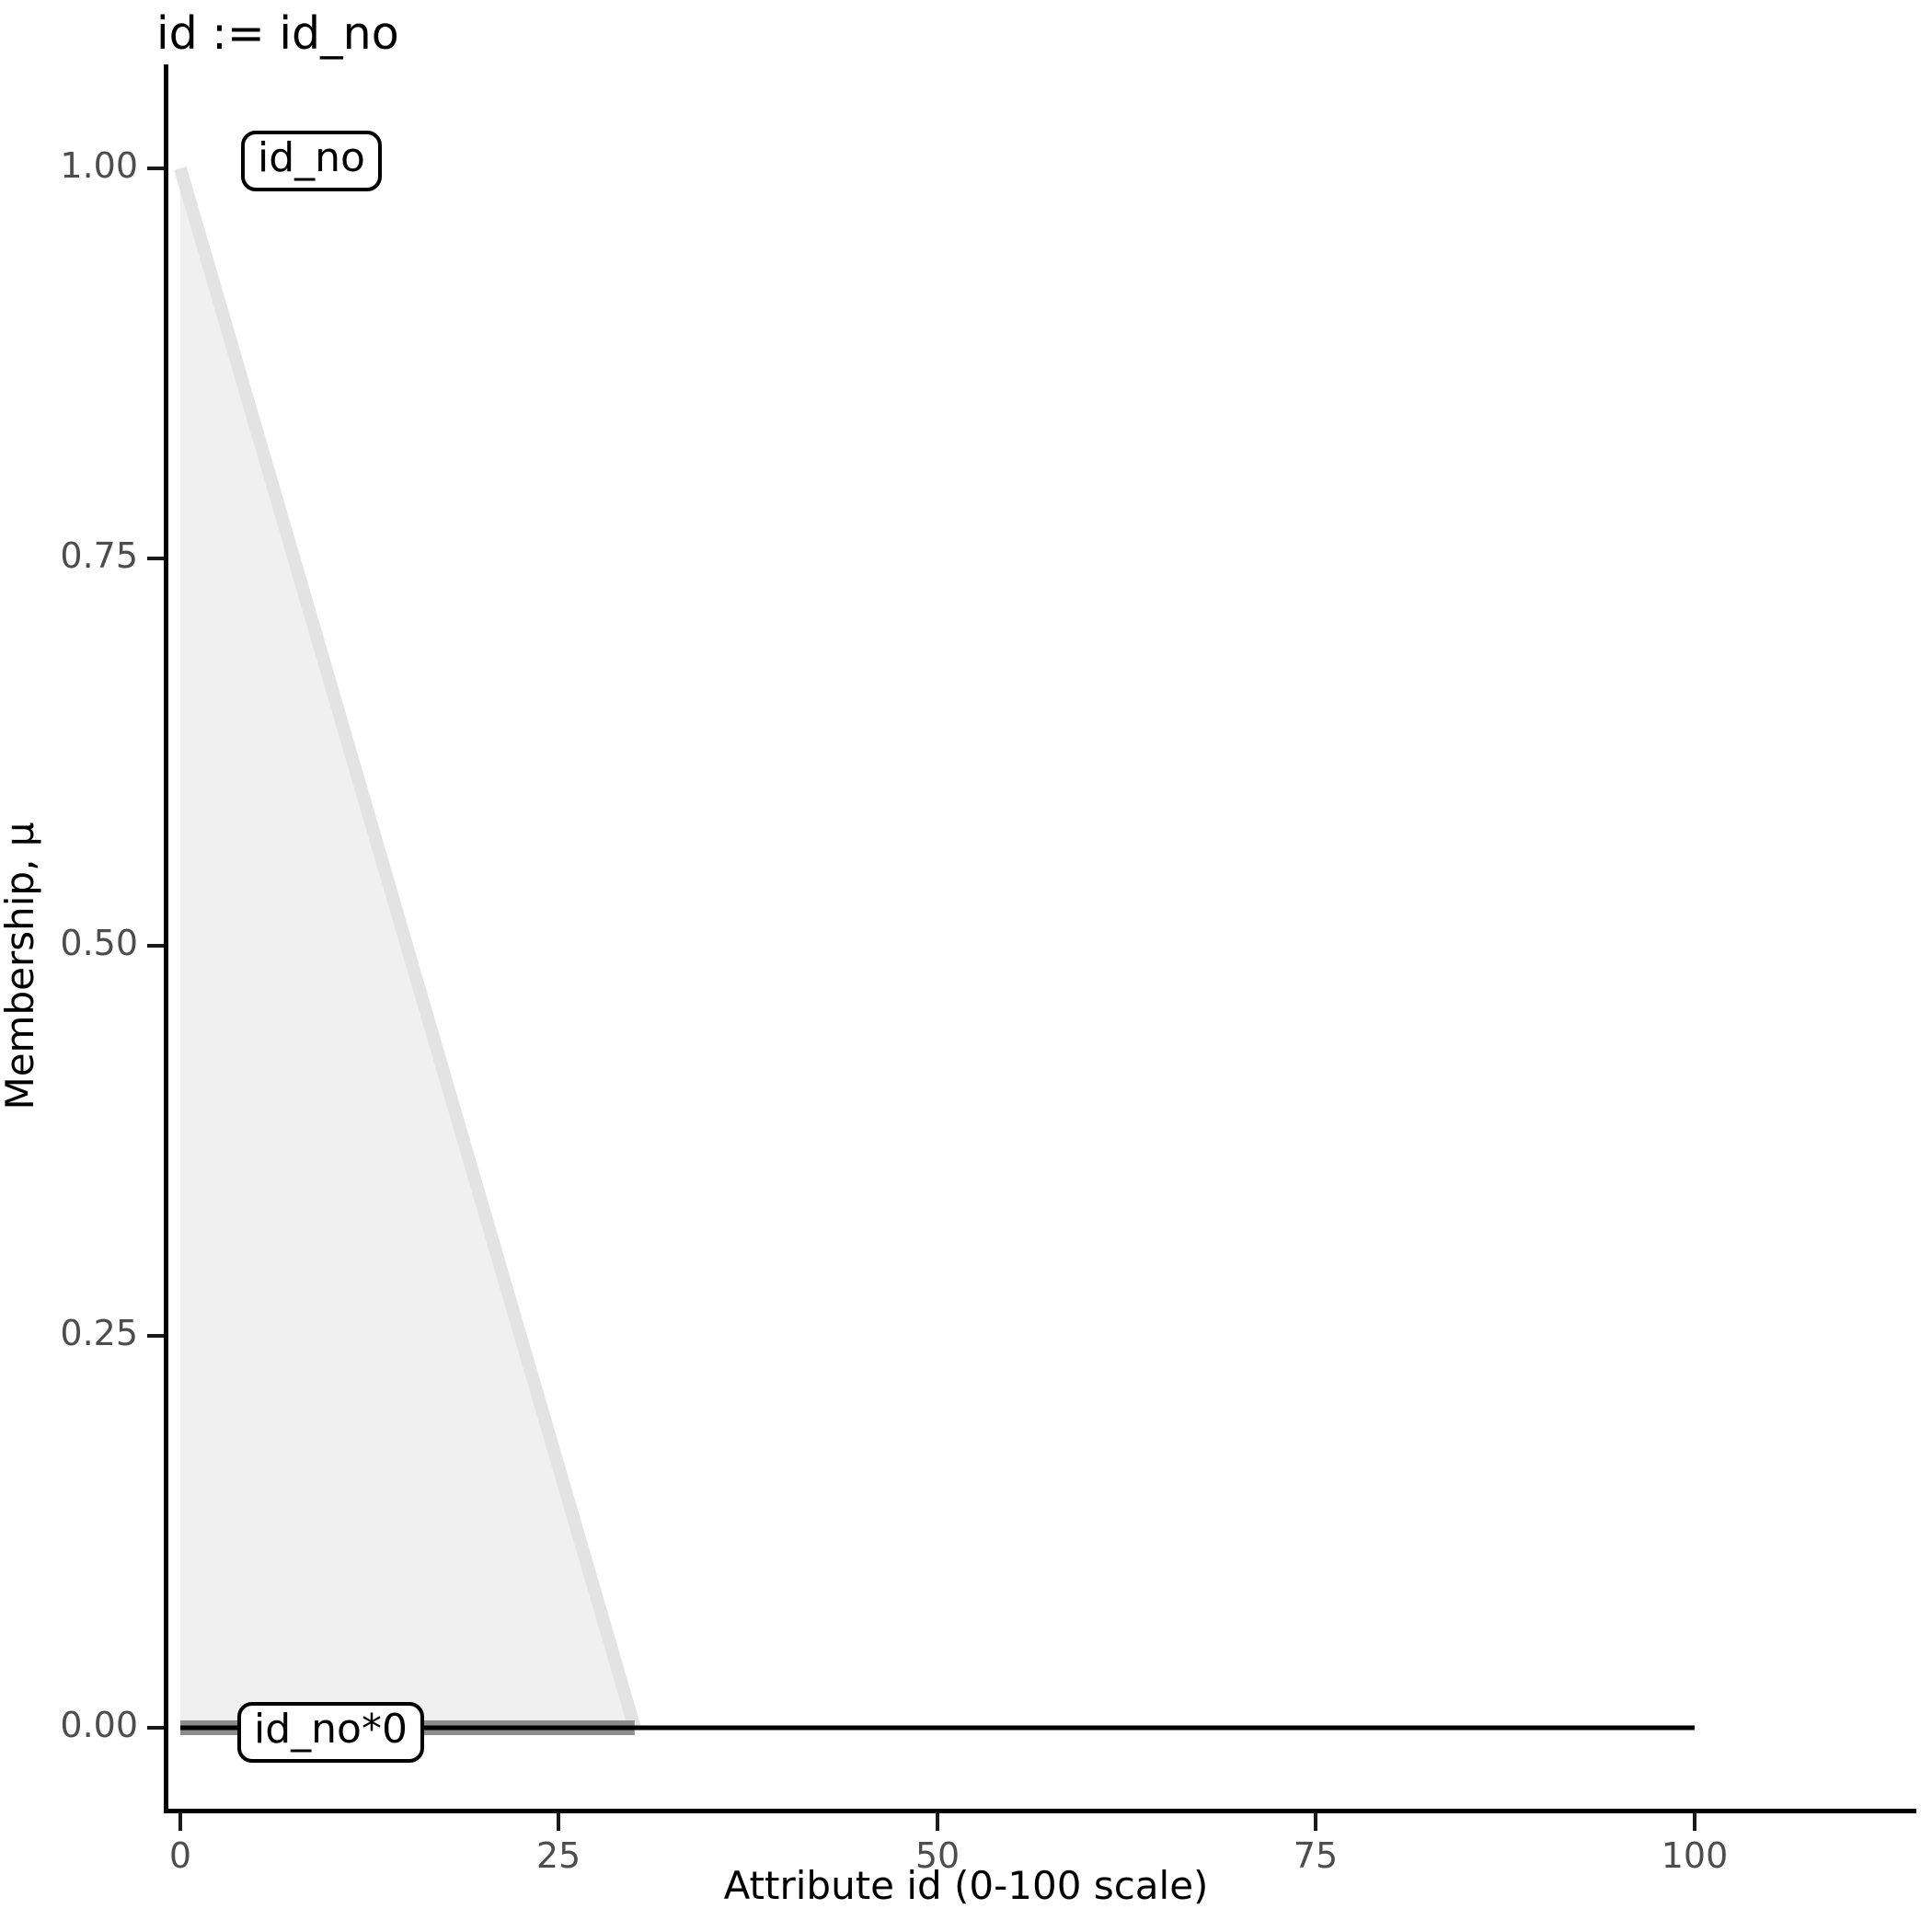 Image resolution: width=1932 pixels, height=1932 pixels. Describe the element at coordinates (99, 165) in the screenshot. I see `y-tick-label-1: 1.00` at that location.